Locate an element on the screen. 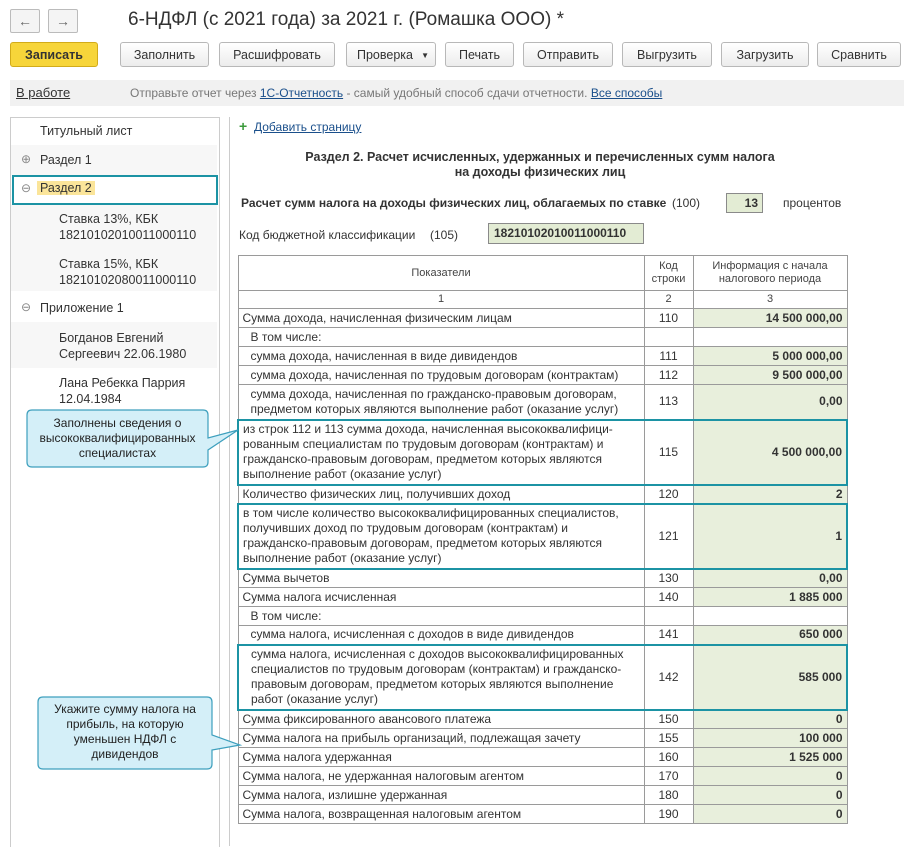 This screenshot has width=904, height=847. add-page-link: Добавить страницу is located at coordinates (308, 127).